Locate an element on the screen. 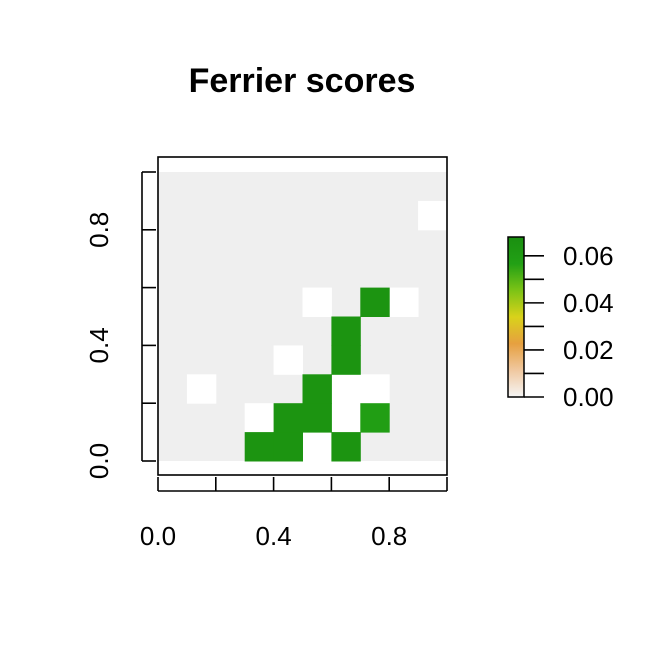 This screenshot has width=672, height=672. colorbar-gradient is located at coordinates (516, 317).